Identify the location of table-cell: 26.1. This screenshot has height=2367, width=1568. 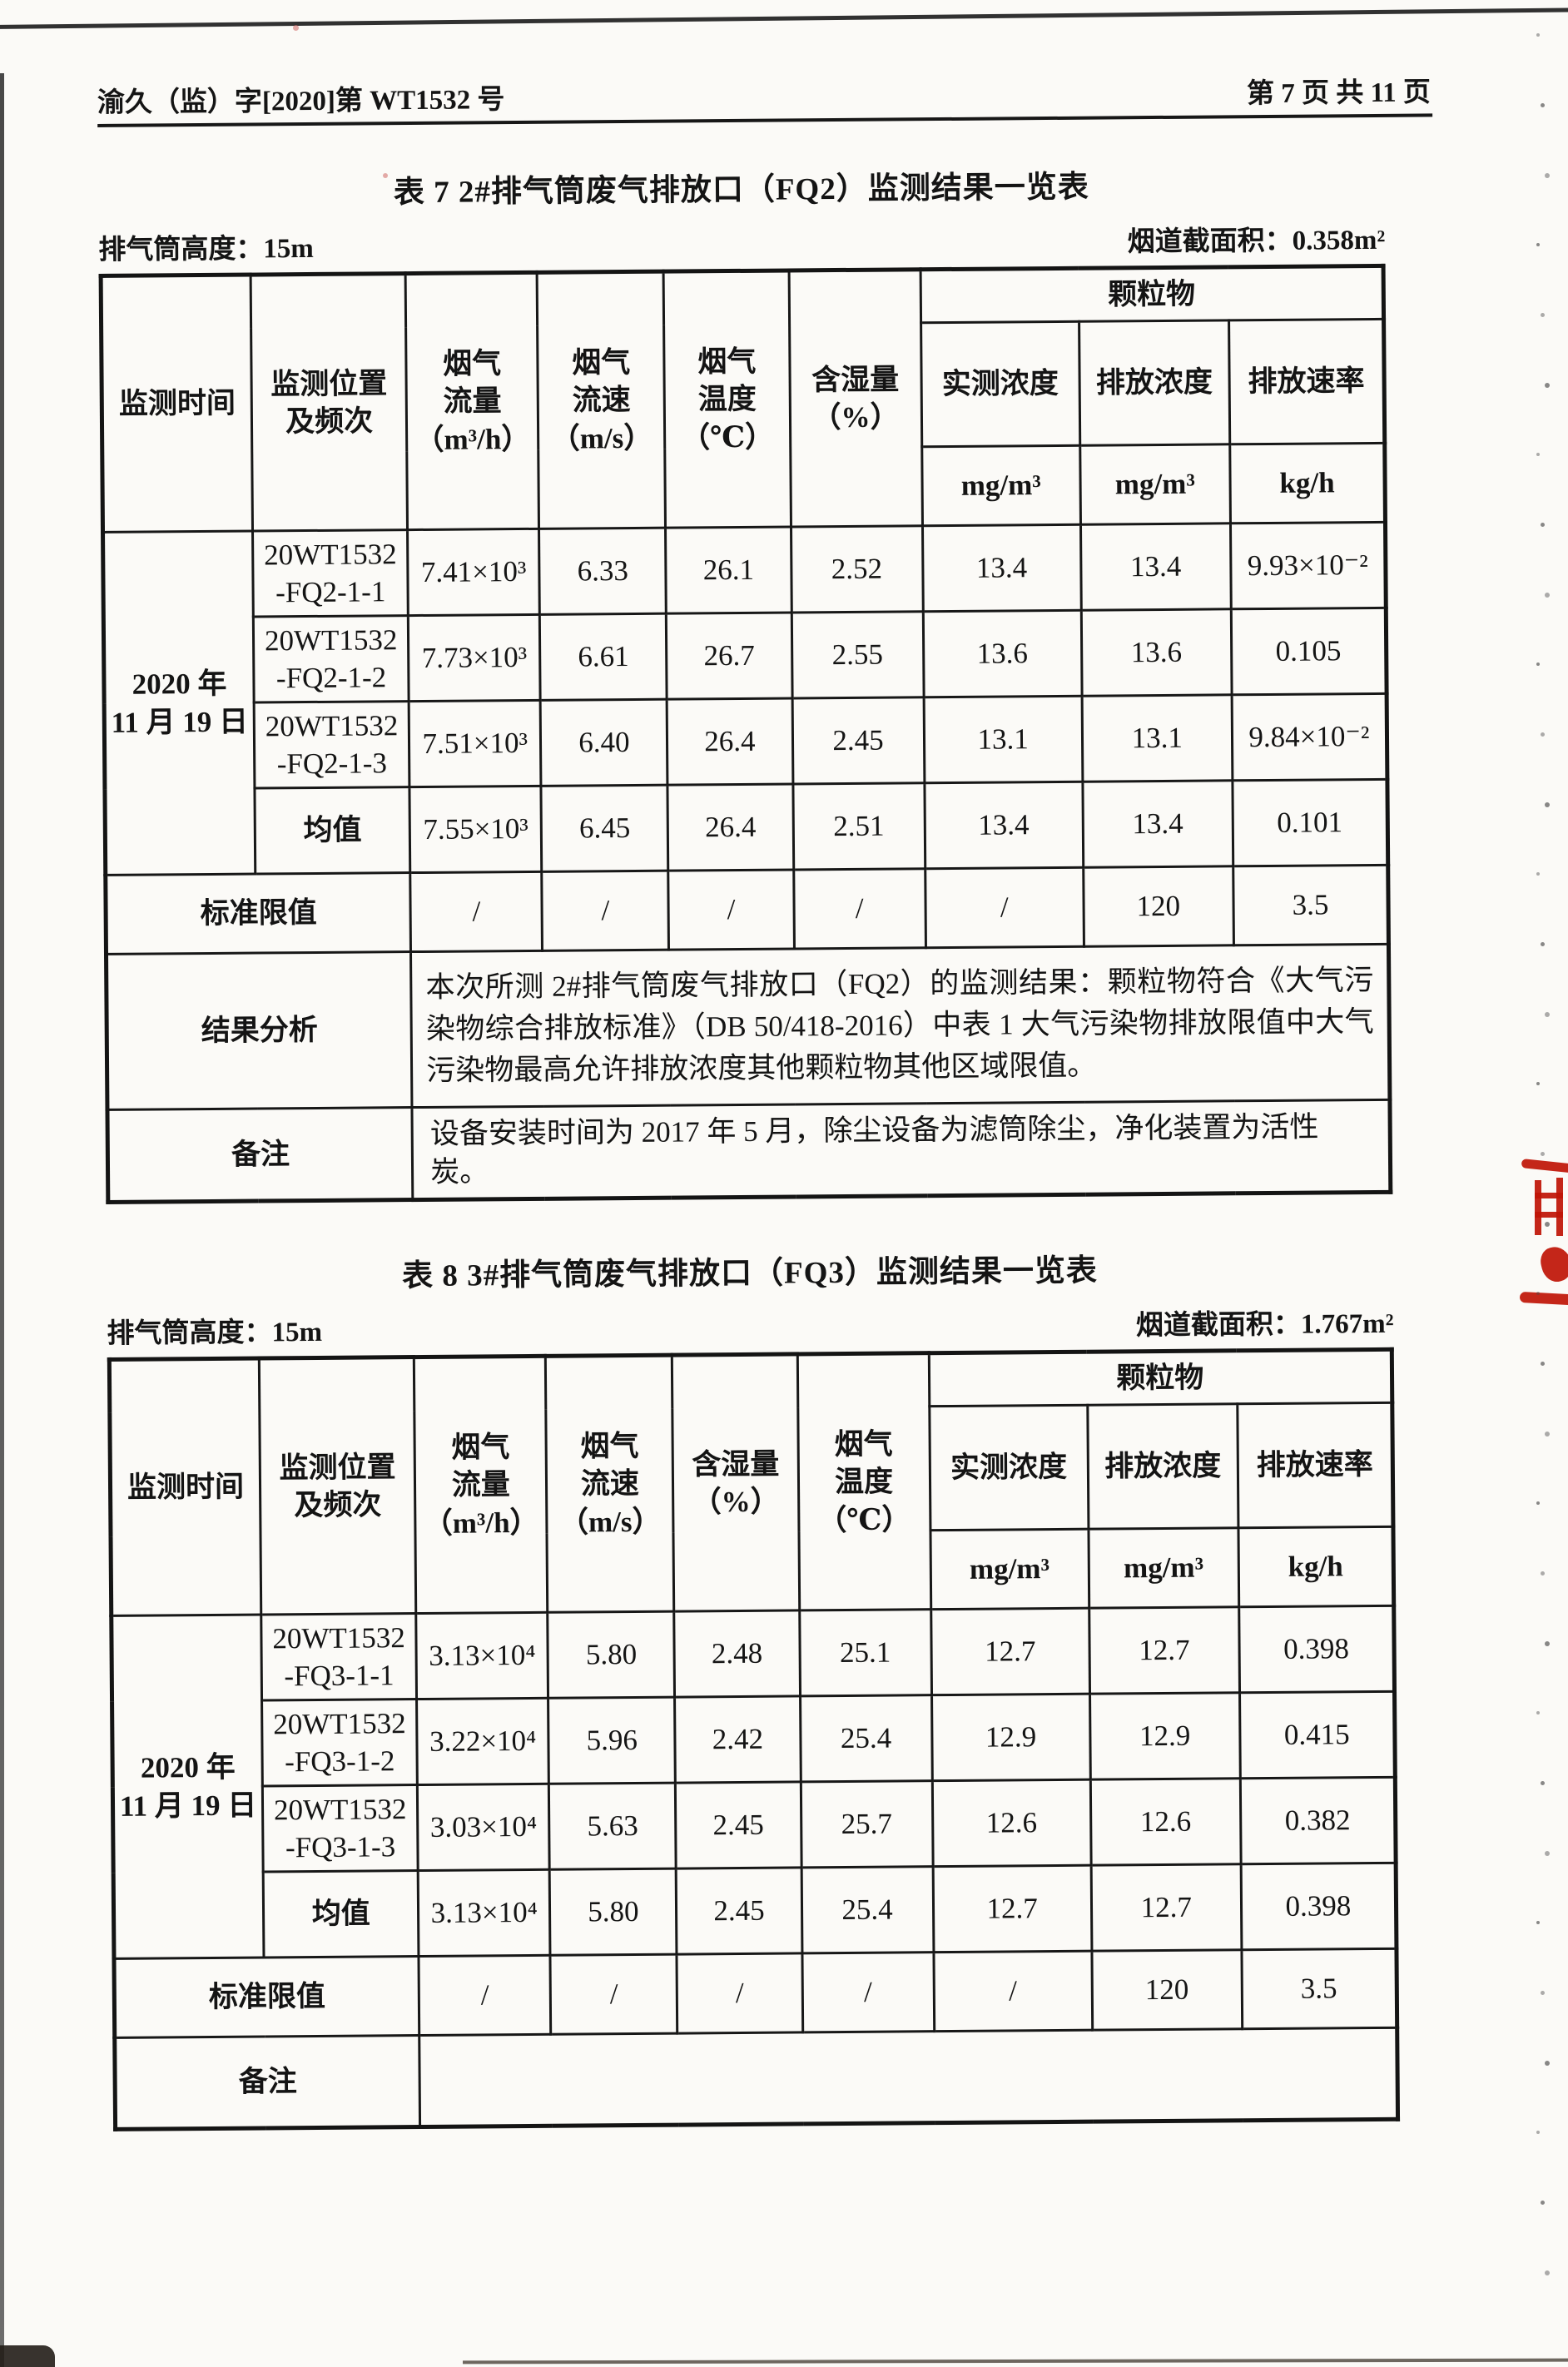
(728, 570).